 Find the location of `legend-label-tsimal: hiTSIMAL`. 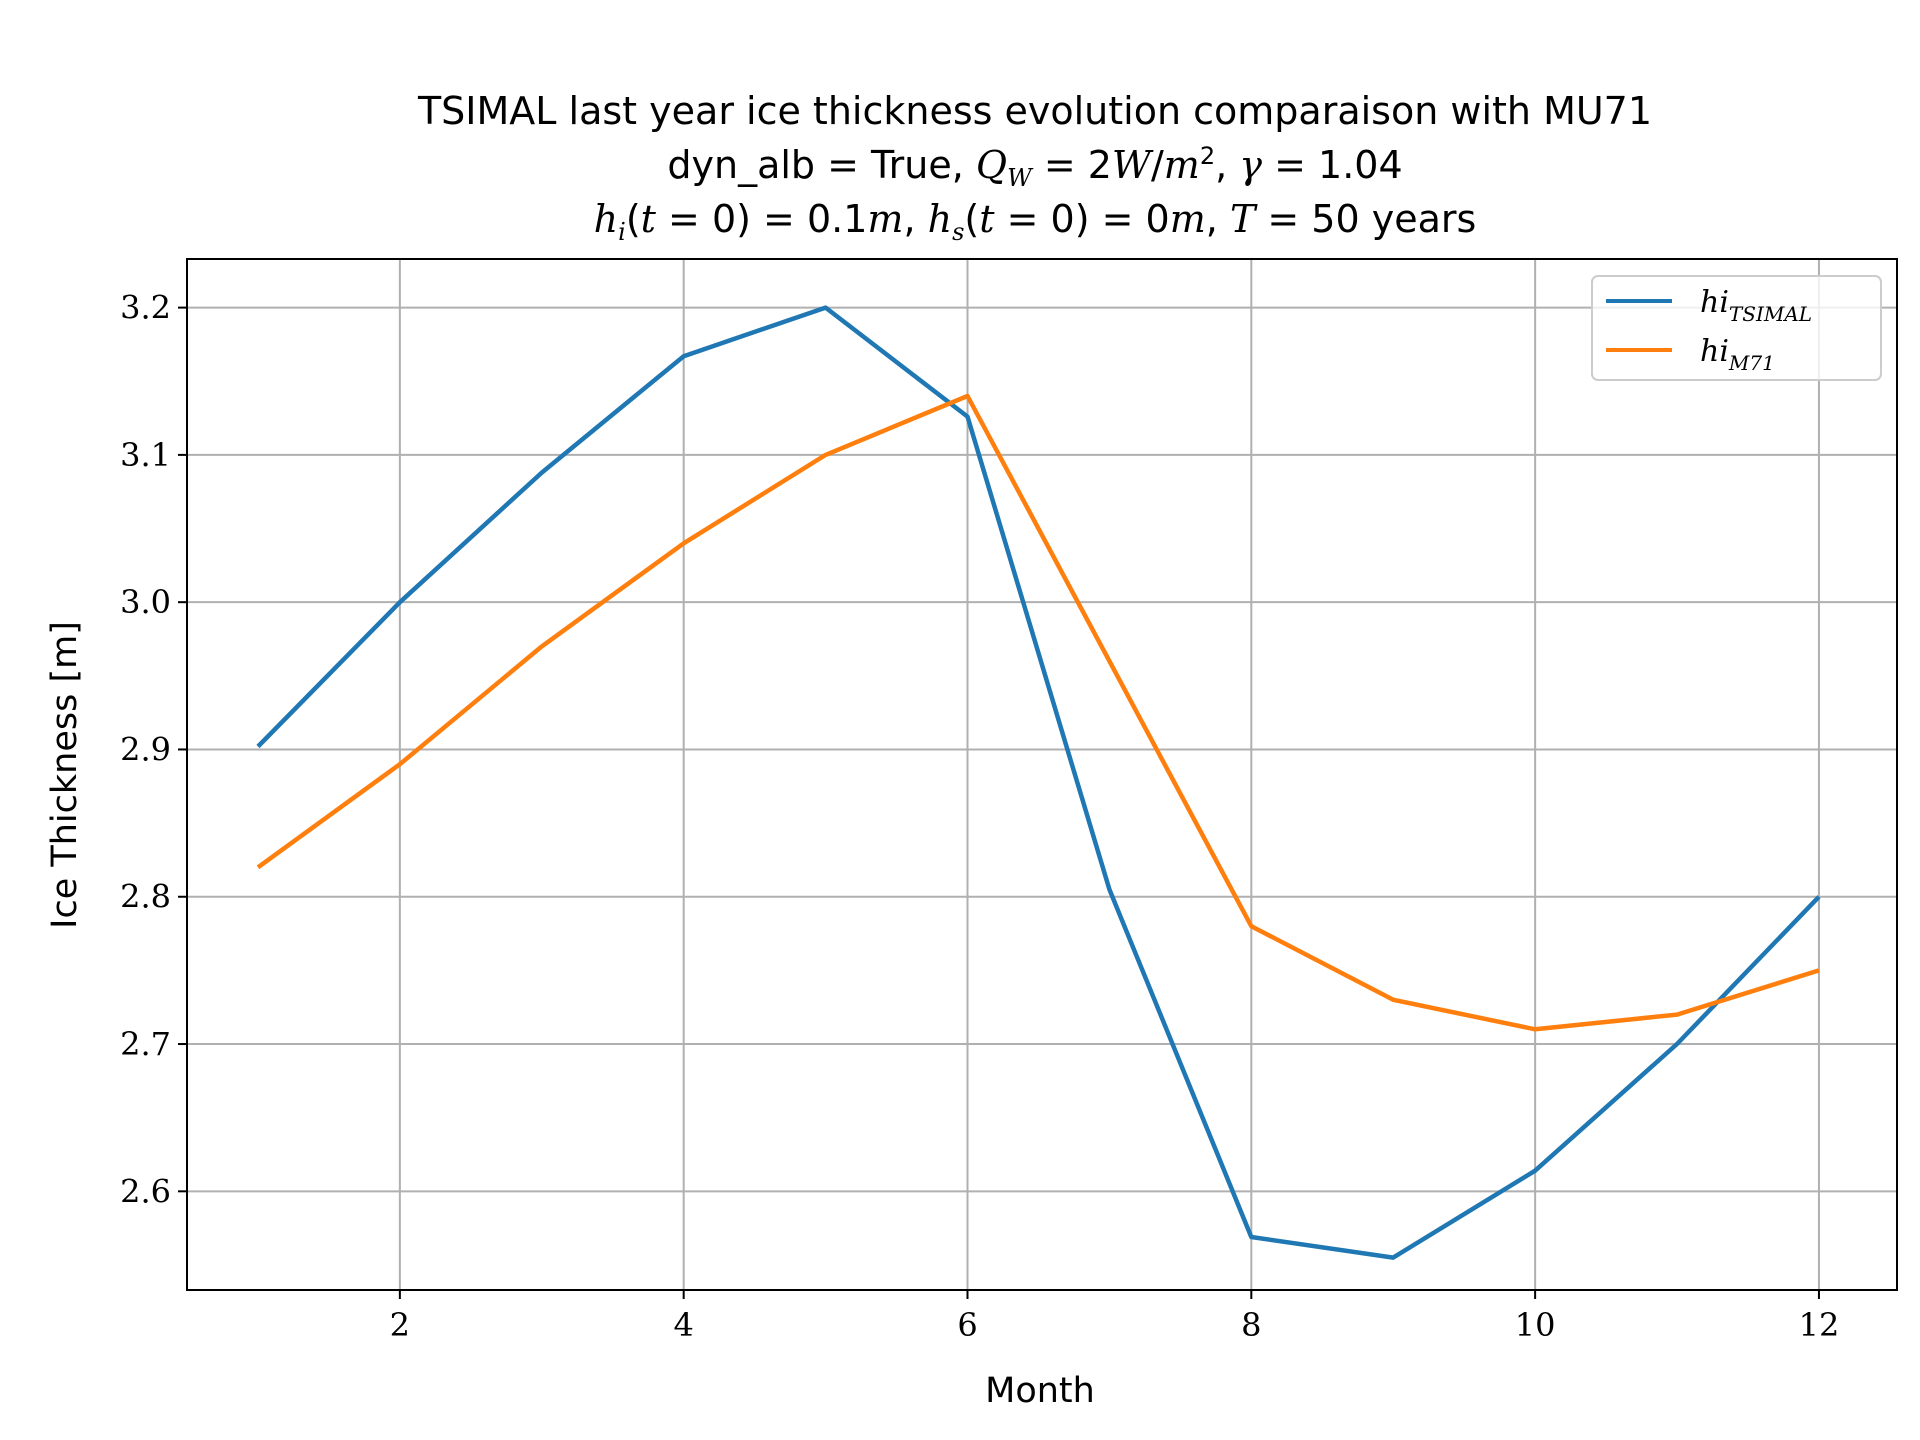

legend-label-tsimal: hiTSIMAL is located at coordinates (1756, 305).